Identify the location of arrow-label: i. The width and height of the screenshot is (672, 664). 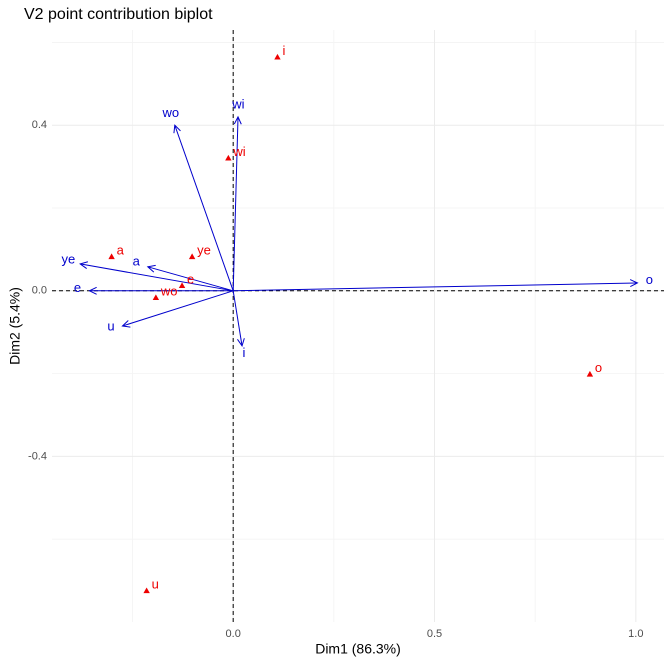
(244, 352).